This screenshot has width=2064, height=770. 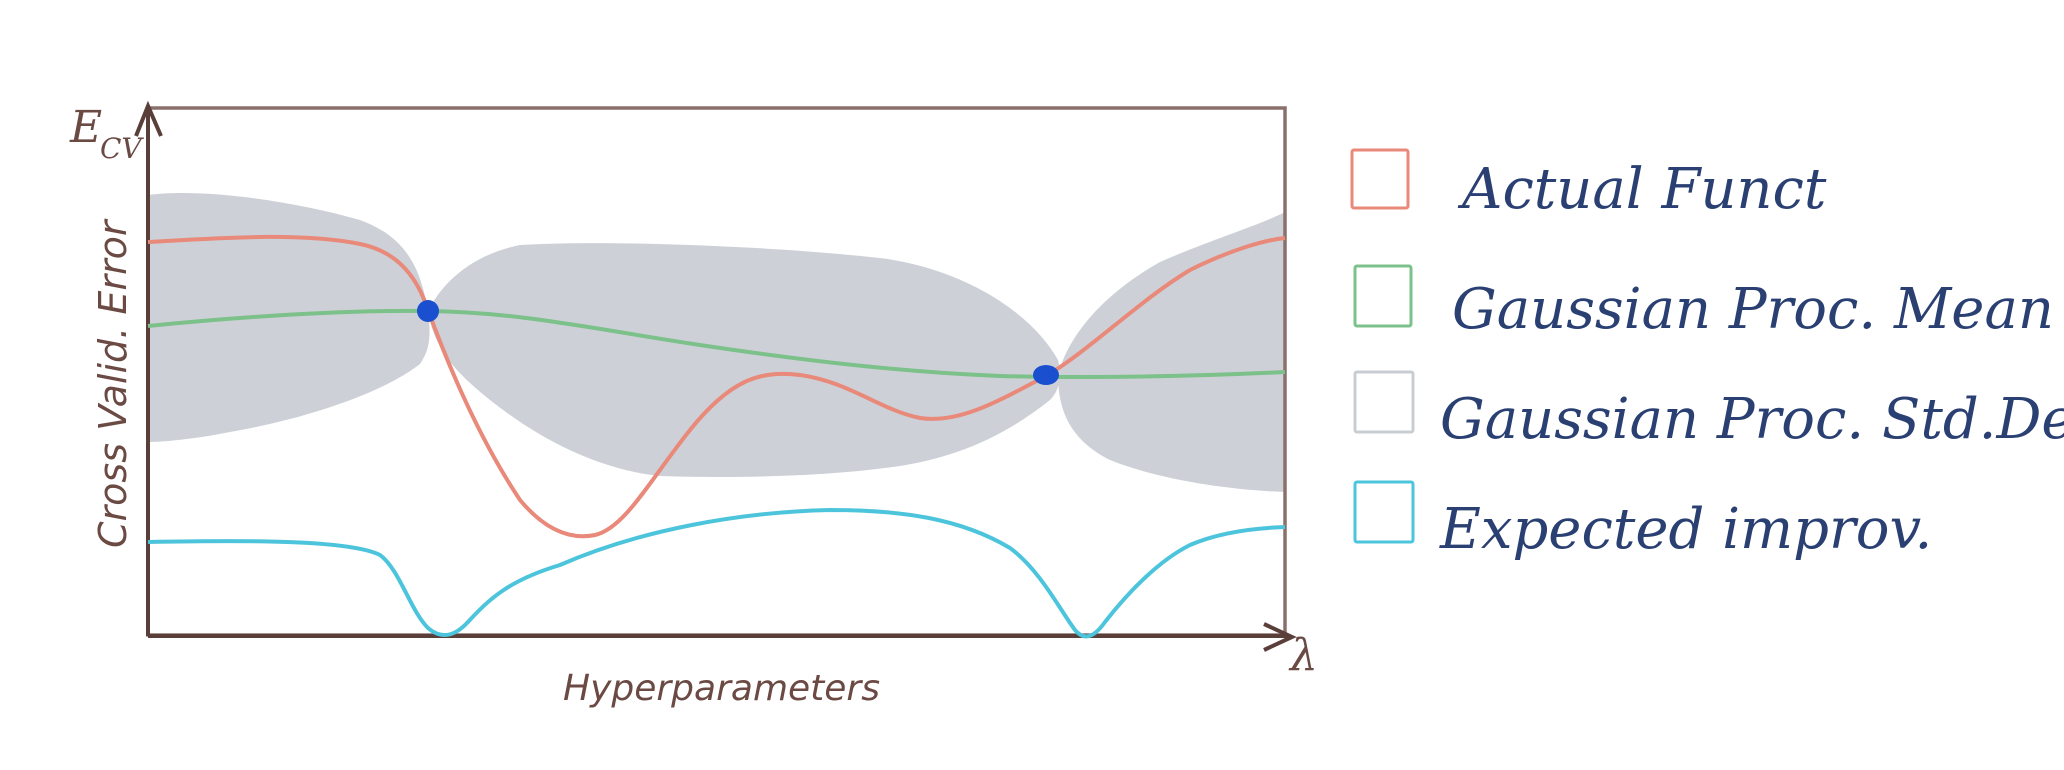 What do you see at coordinates (1685, 529) in the screenshot?
I see `legend-label-expected-improvement: Expected improv.` at bounding box center [1685, 529].